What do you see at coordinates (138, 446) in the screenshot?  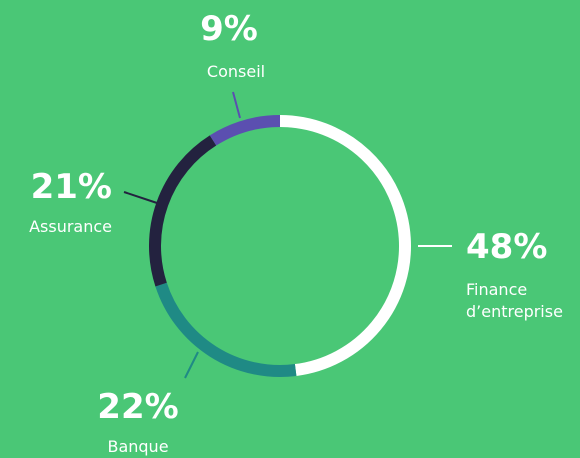 I see `category-label: Banque` at bounding box center [138, 446].